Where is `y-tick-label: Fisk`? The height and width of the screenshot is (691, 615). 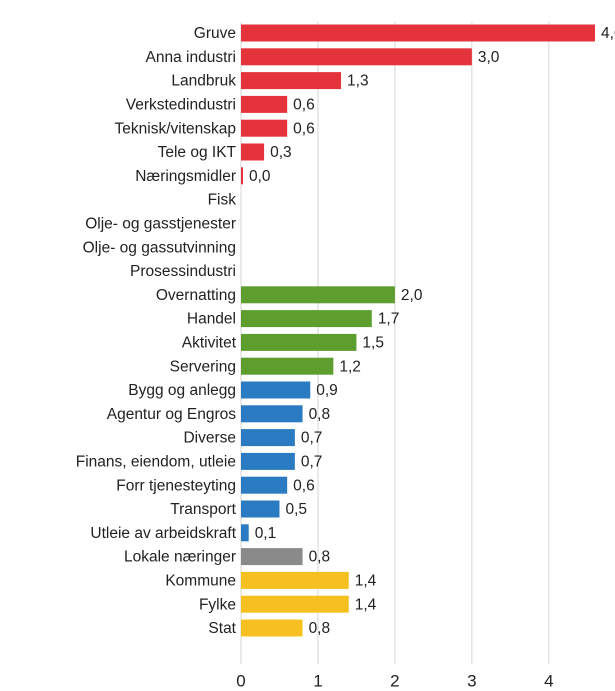
y-tick-label: Fisk is located at coordinates (222, 200).